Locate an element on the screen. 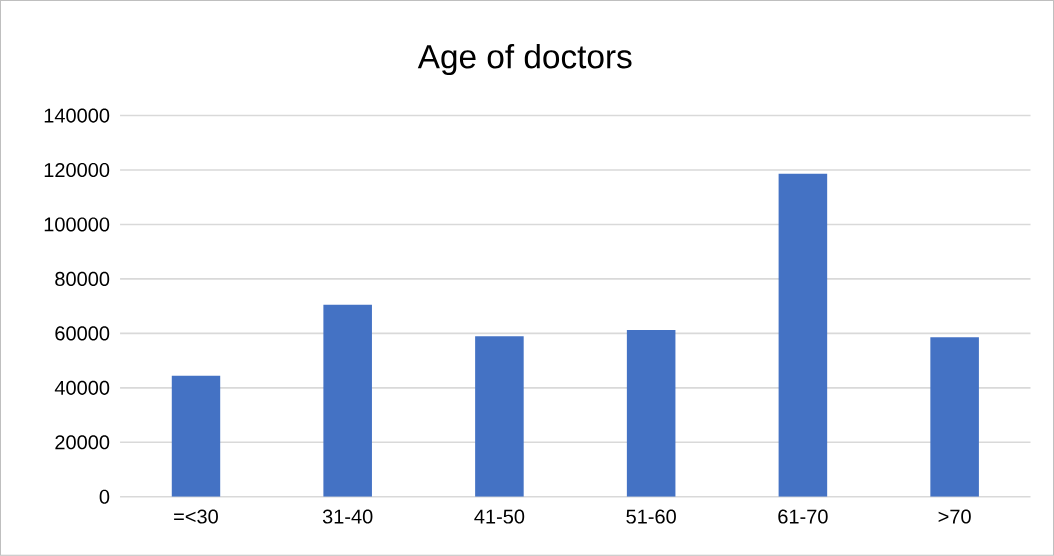  y-tick-label: 100000 is located at coordinates (77, 224).